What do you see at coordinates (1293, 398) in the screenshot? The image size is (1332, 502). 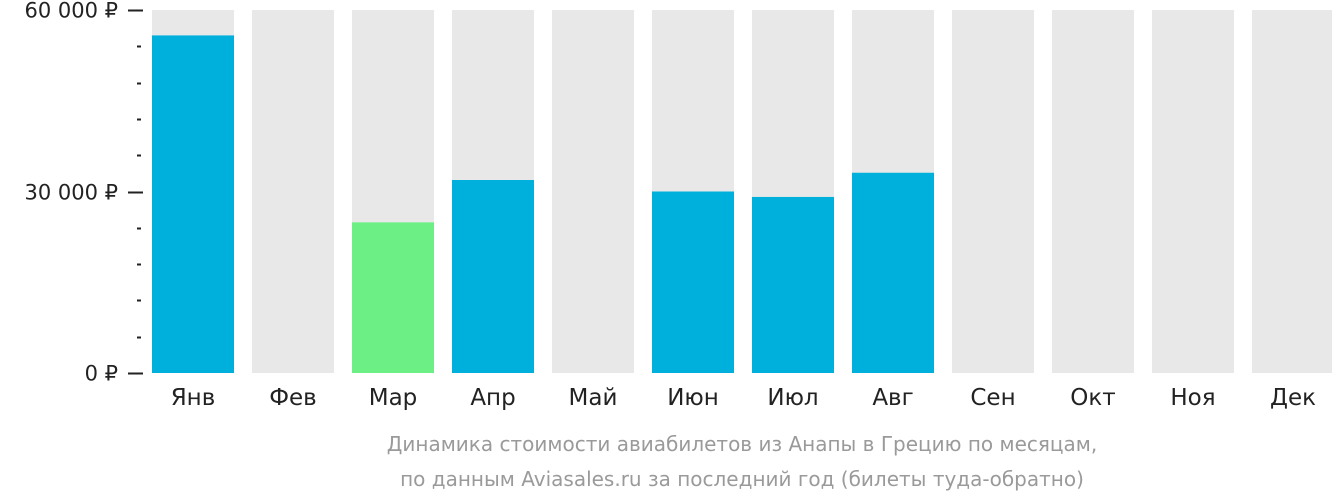 I see `x-tick-label: Дек` at bounding box center [1293, 398].